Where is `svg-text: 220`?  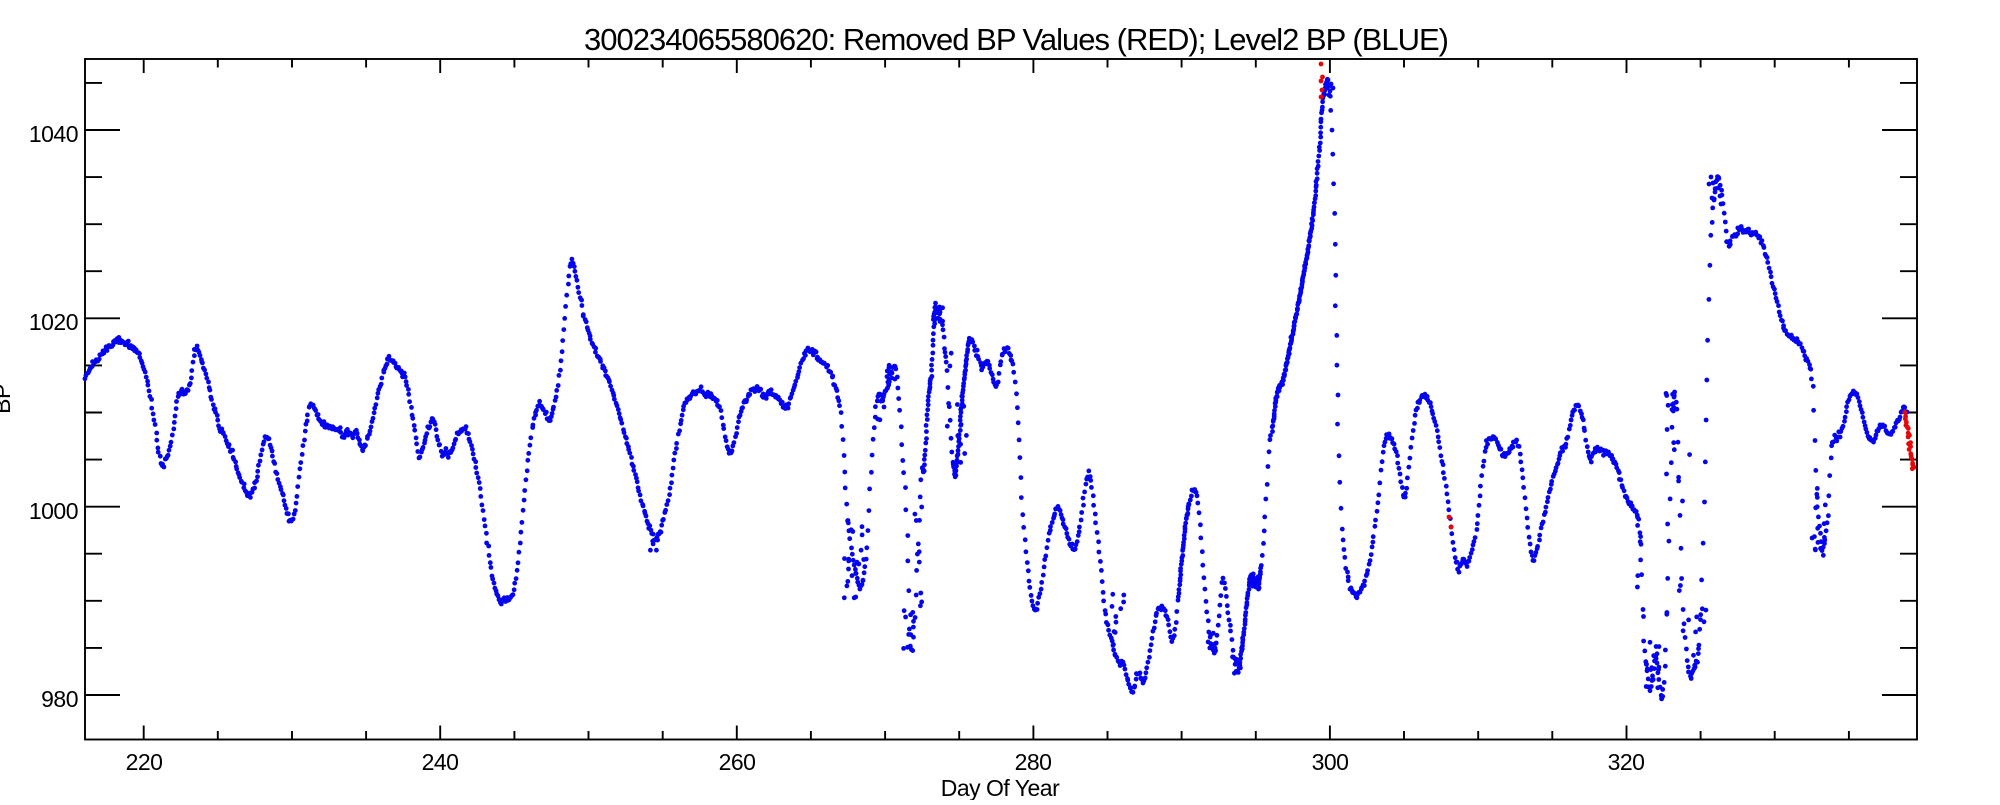
svg-text: 220 is located at coordinates (144, 762).